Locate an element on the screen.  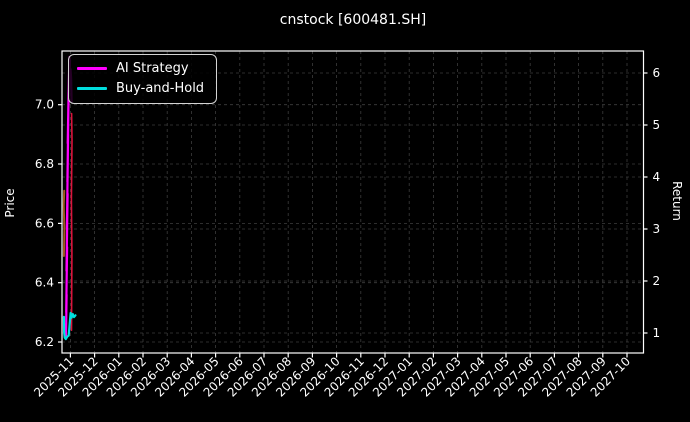
legend-line-ai-strategy-icon is located at coordinates (92, 68).